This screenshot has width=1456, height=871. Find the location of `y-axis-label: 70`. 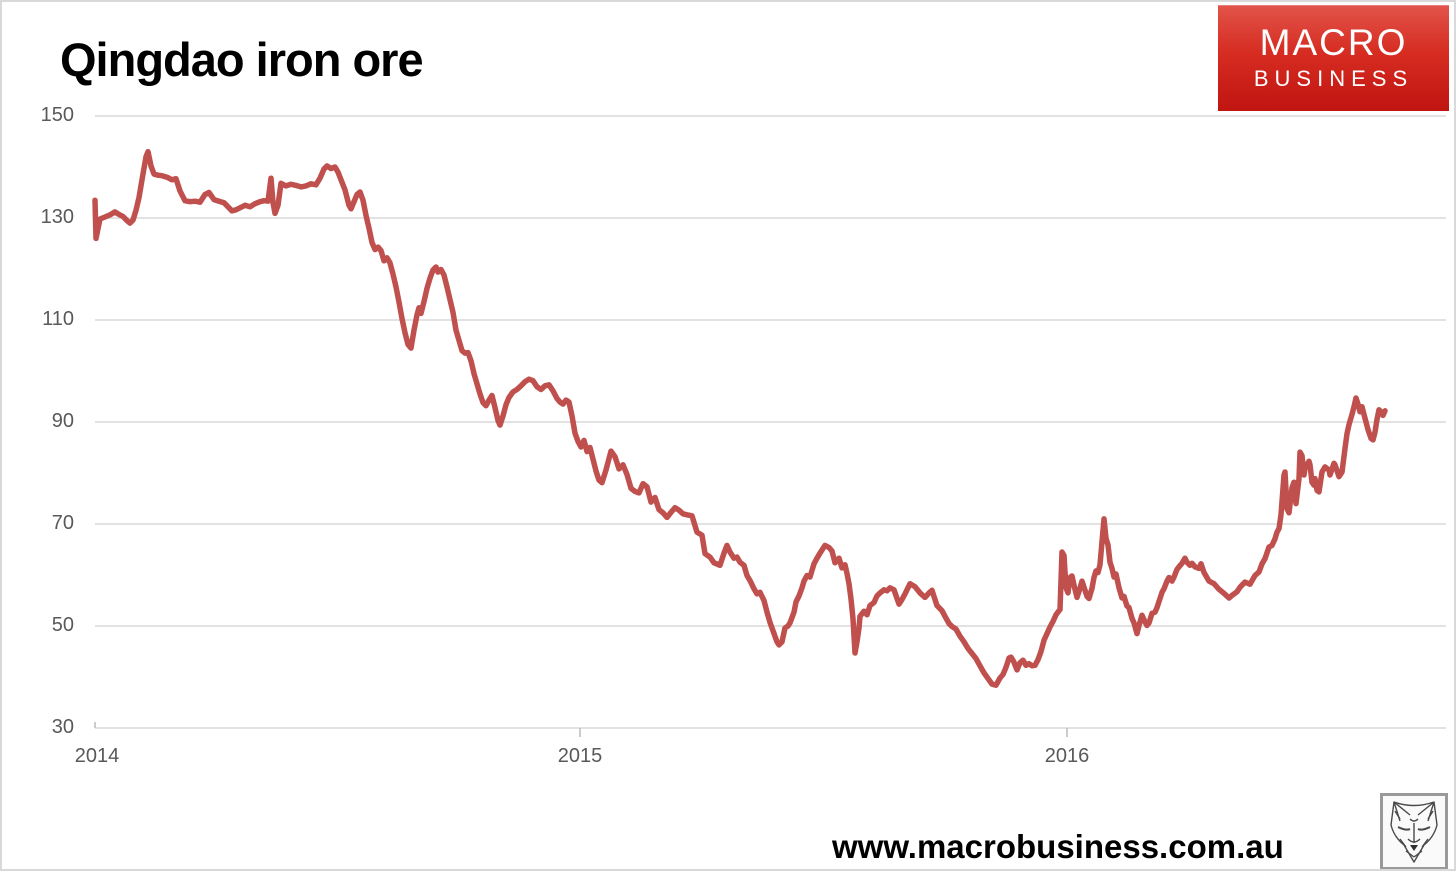

y-axis-label: 70 is located at coordinates (62, 523).